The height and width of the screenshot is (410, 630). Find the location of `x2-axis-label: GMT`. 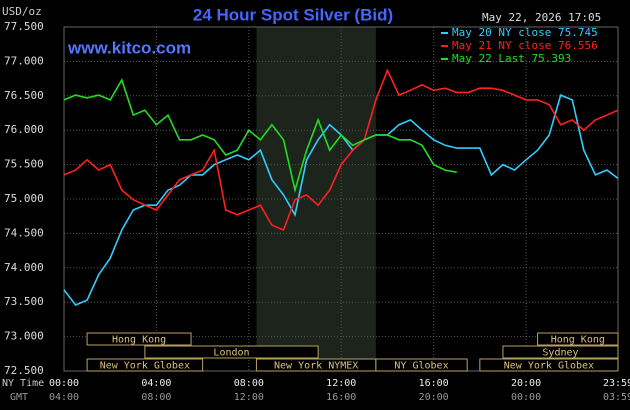

x2-axis-label: GMT is located at coordinates (19, 397).